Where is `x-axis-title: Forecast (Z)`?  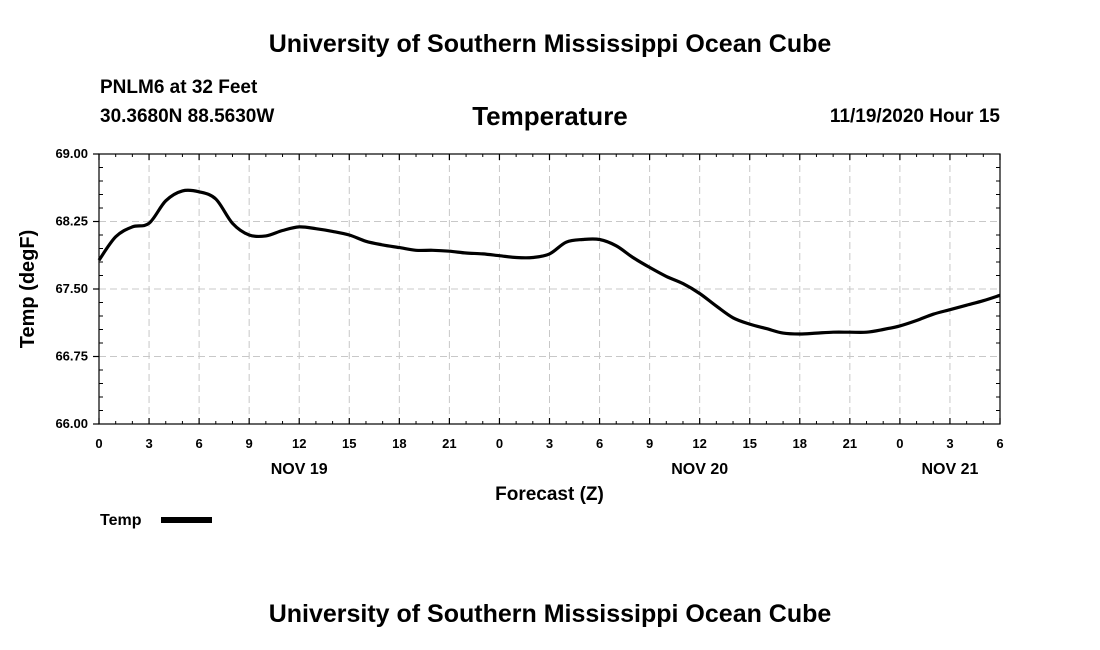
x-axis-title: Forecast (Z) is located at coordinates (549, 494).